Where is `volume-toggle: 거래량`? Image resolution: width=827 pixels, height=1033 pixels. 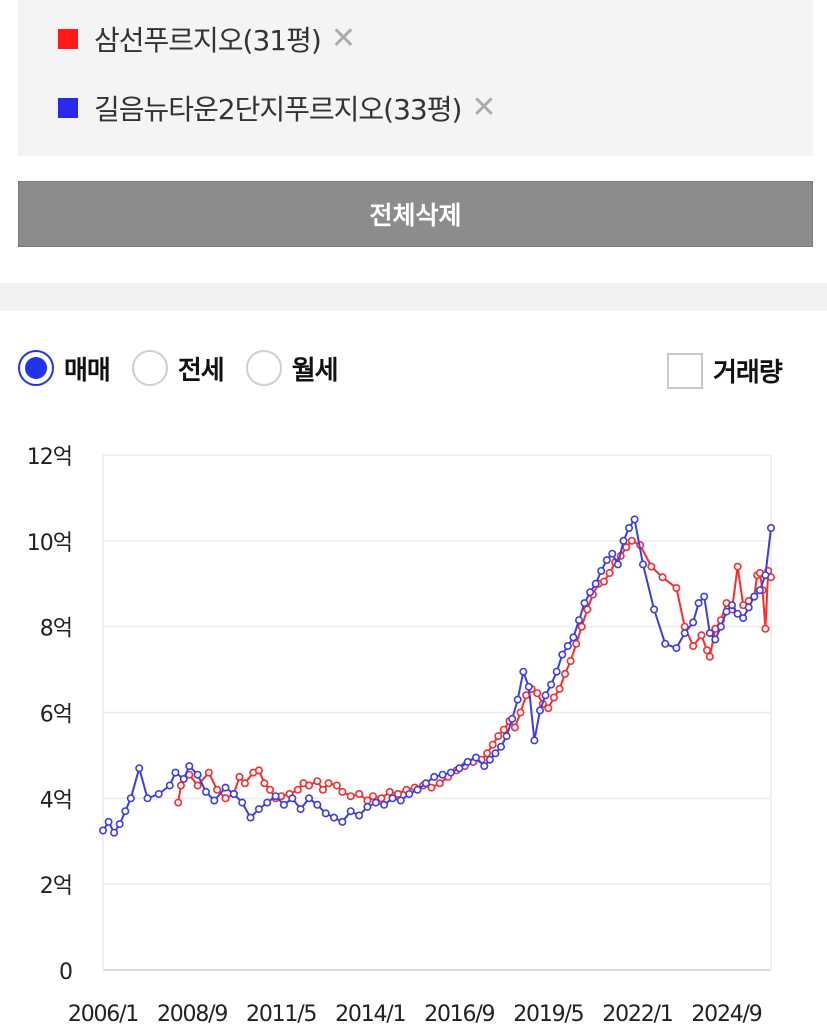
volume-toggle: 거래량 is located at coordinates (725, 370).